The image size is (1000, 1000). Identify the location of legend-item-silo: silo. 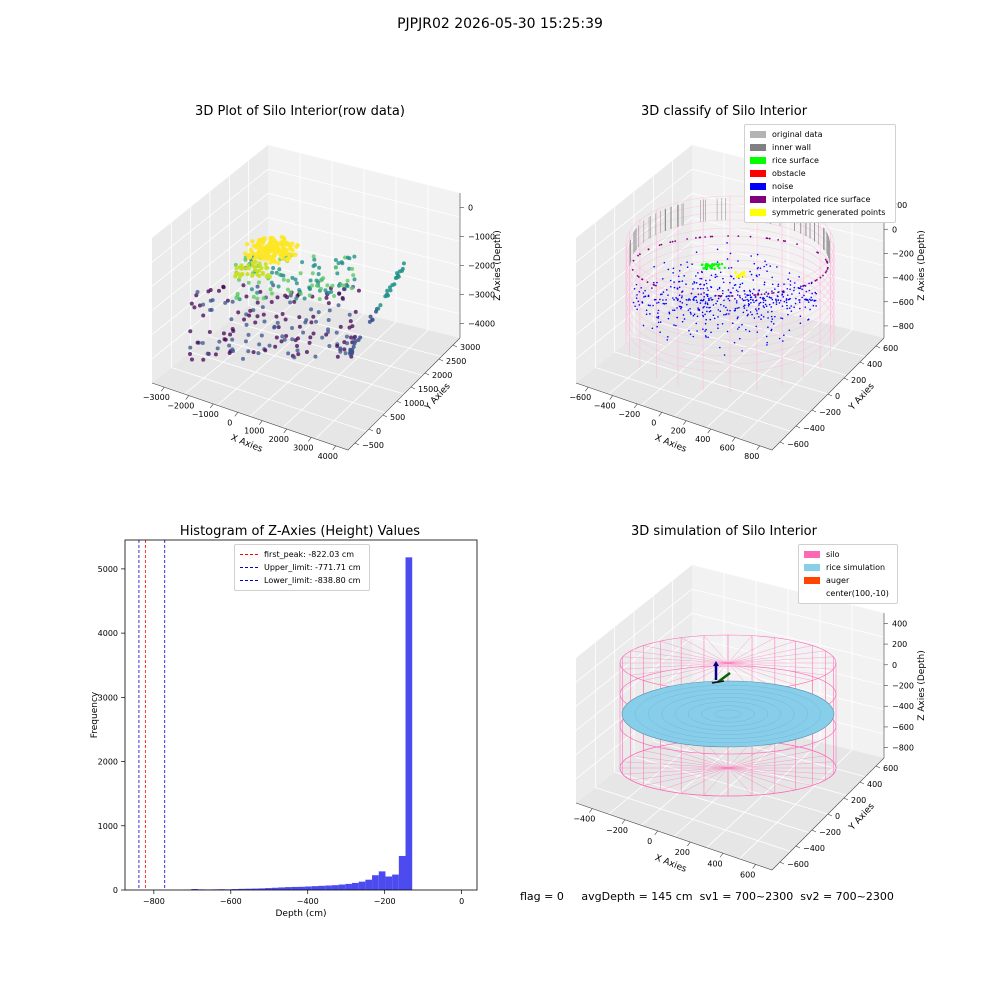
(848, 554).